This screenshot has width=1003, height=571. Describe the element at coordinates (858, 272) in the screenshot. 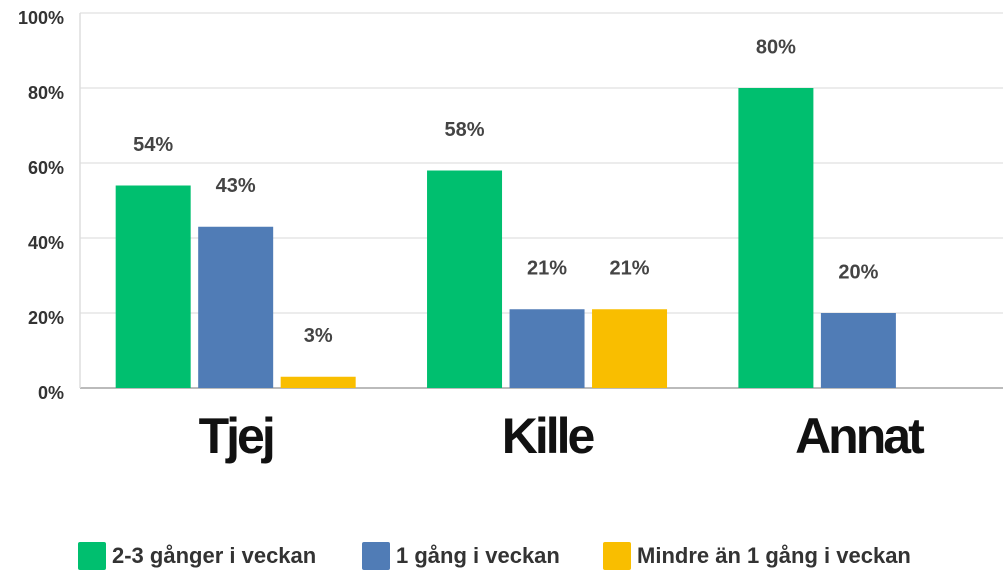

I see `value-label: 20%` at that location.